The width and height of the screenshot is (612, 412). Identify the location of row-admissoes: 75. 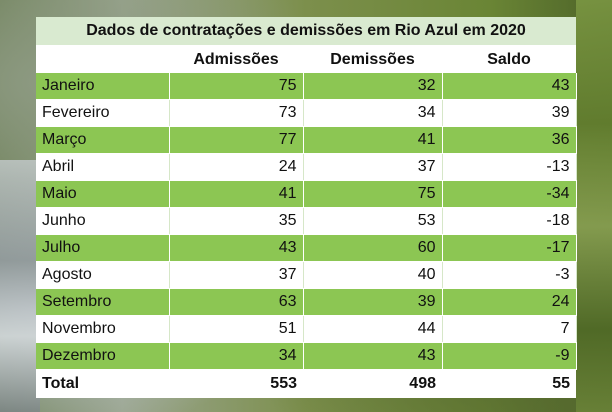
(236, 86).